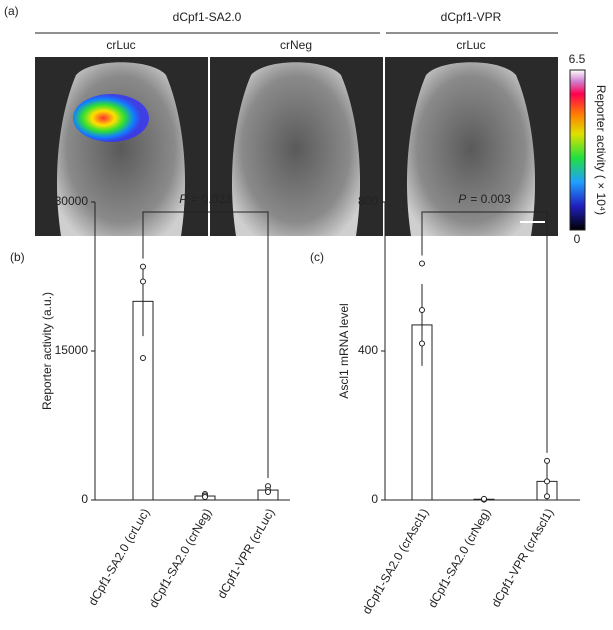  I want to click on group-label: dCpf1-VPR, so click(471, 17).